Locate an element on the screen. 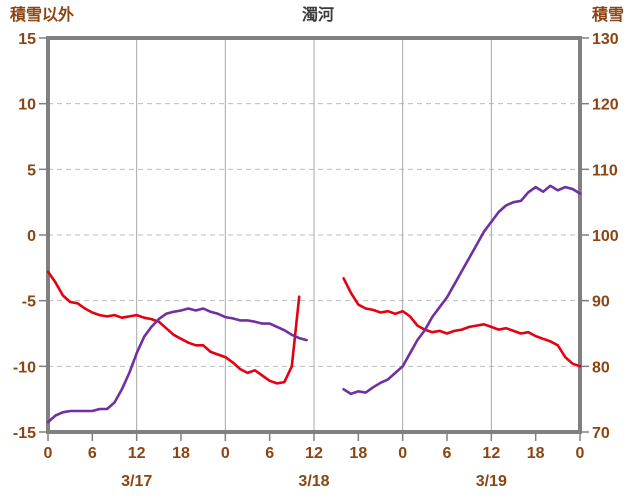  right-tick-label: 110 is located at coordinates (605, 170).